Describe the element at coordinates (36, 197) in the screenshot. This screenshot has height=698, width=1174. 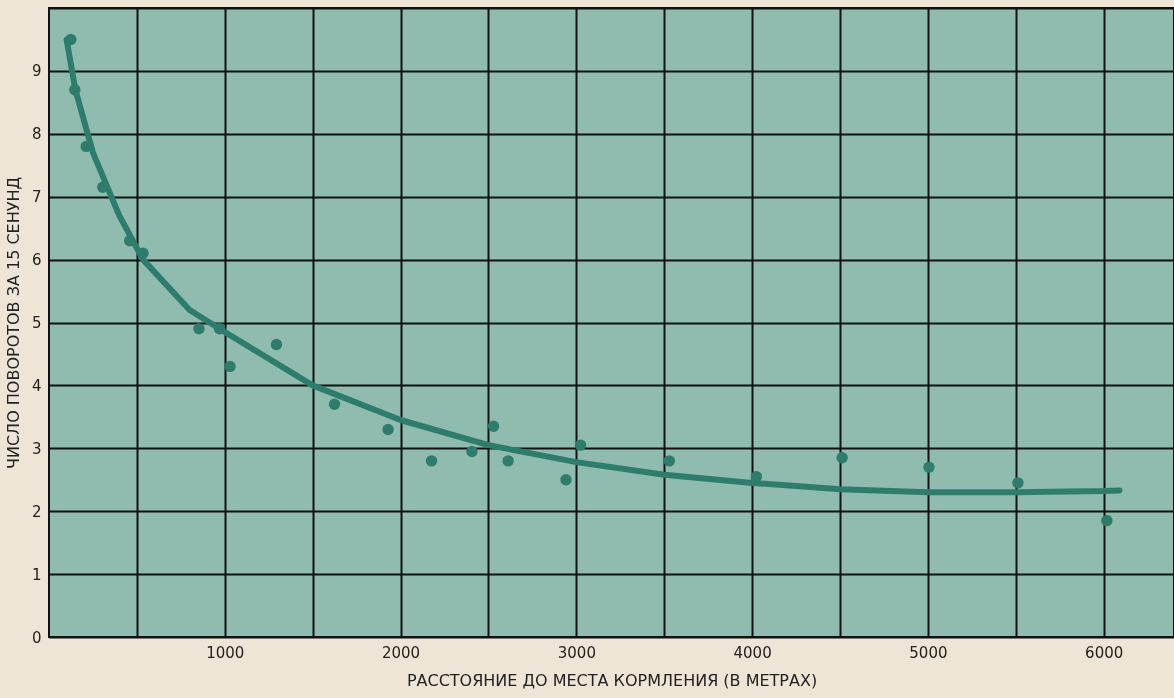
I see `y-tick-label: 7` at that location.